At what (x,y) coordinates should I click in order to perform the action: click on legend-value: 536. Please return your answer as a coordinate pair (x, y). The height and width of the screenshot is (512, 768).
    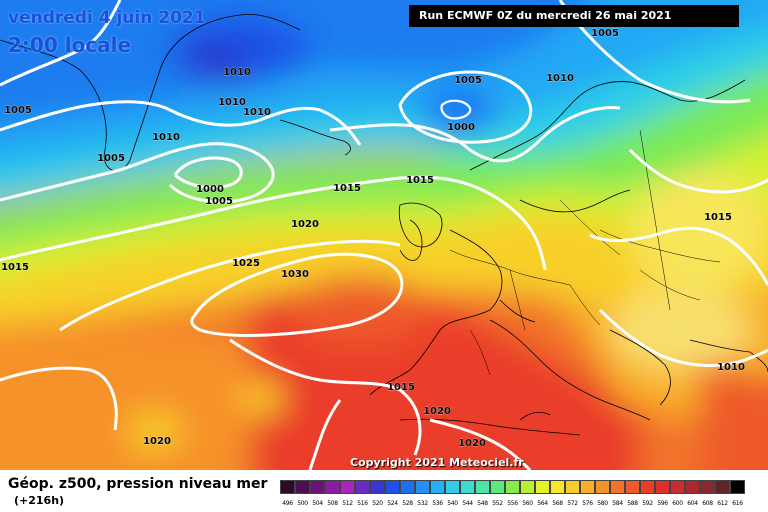
    Looking at the image, I should click on (437, 503).